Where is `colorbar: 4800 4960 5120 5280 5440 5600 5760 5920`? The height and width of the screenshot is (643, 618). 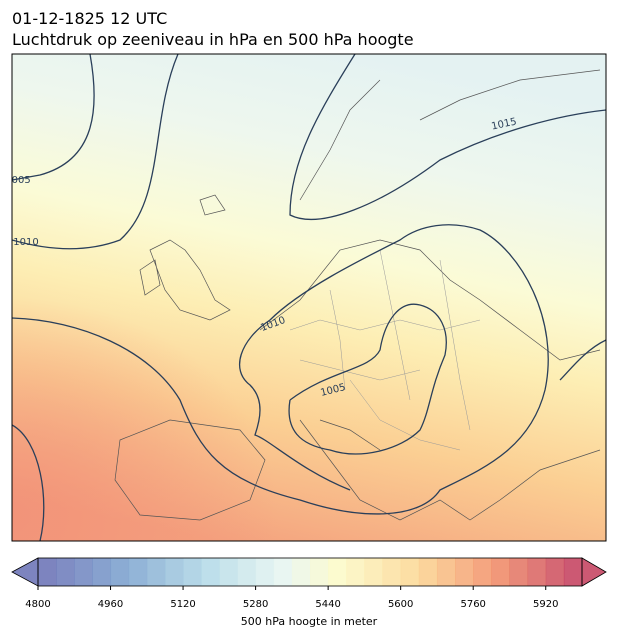 colorbar: 4800 4960 5120 5280 5440 5600 5760 5920 is located at coordinates (309, 583).